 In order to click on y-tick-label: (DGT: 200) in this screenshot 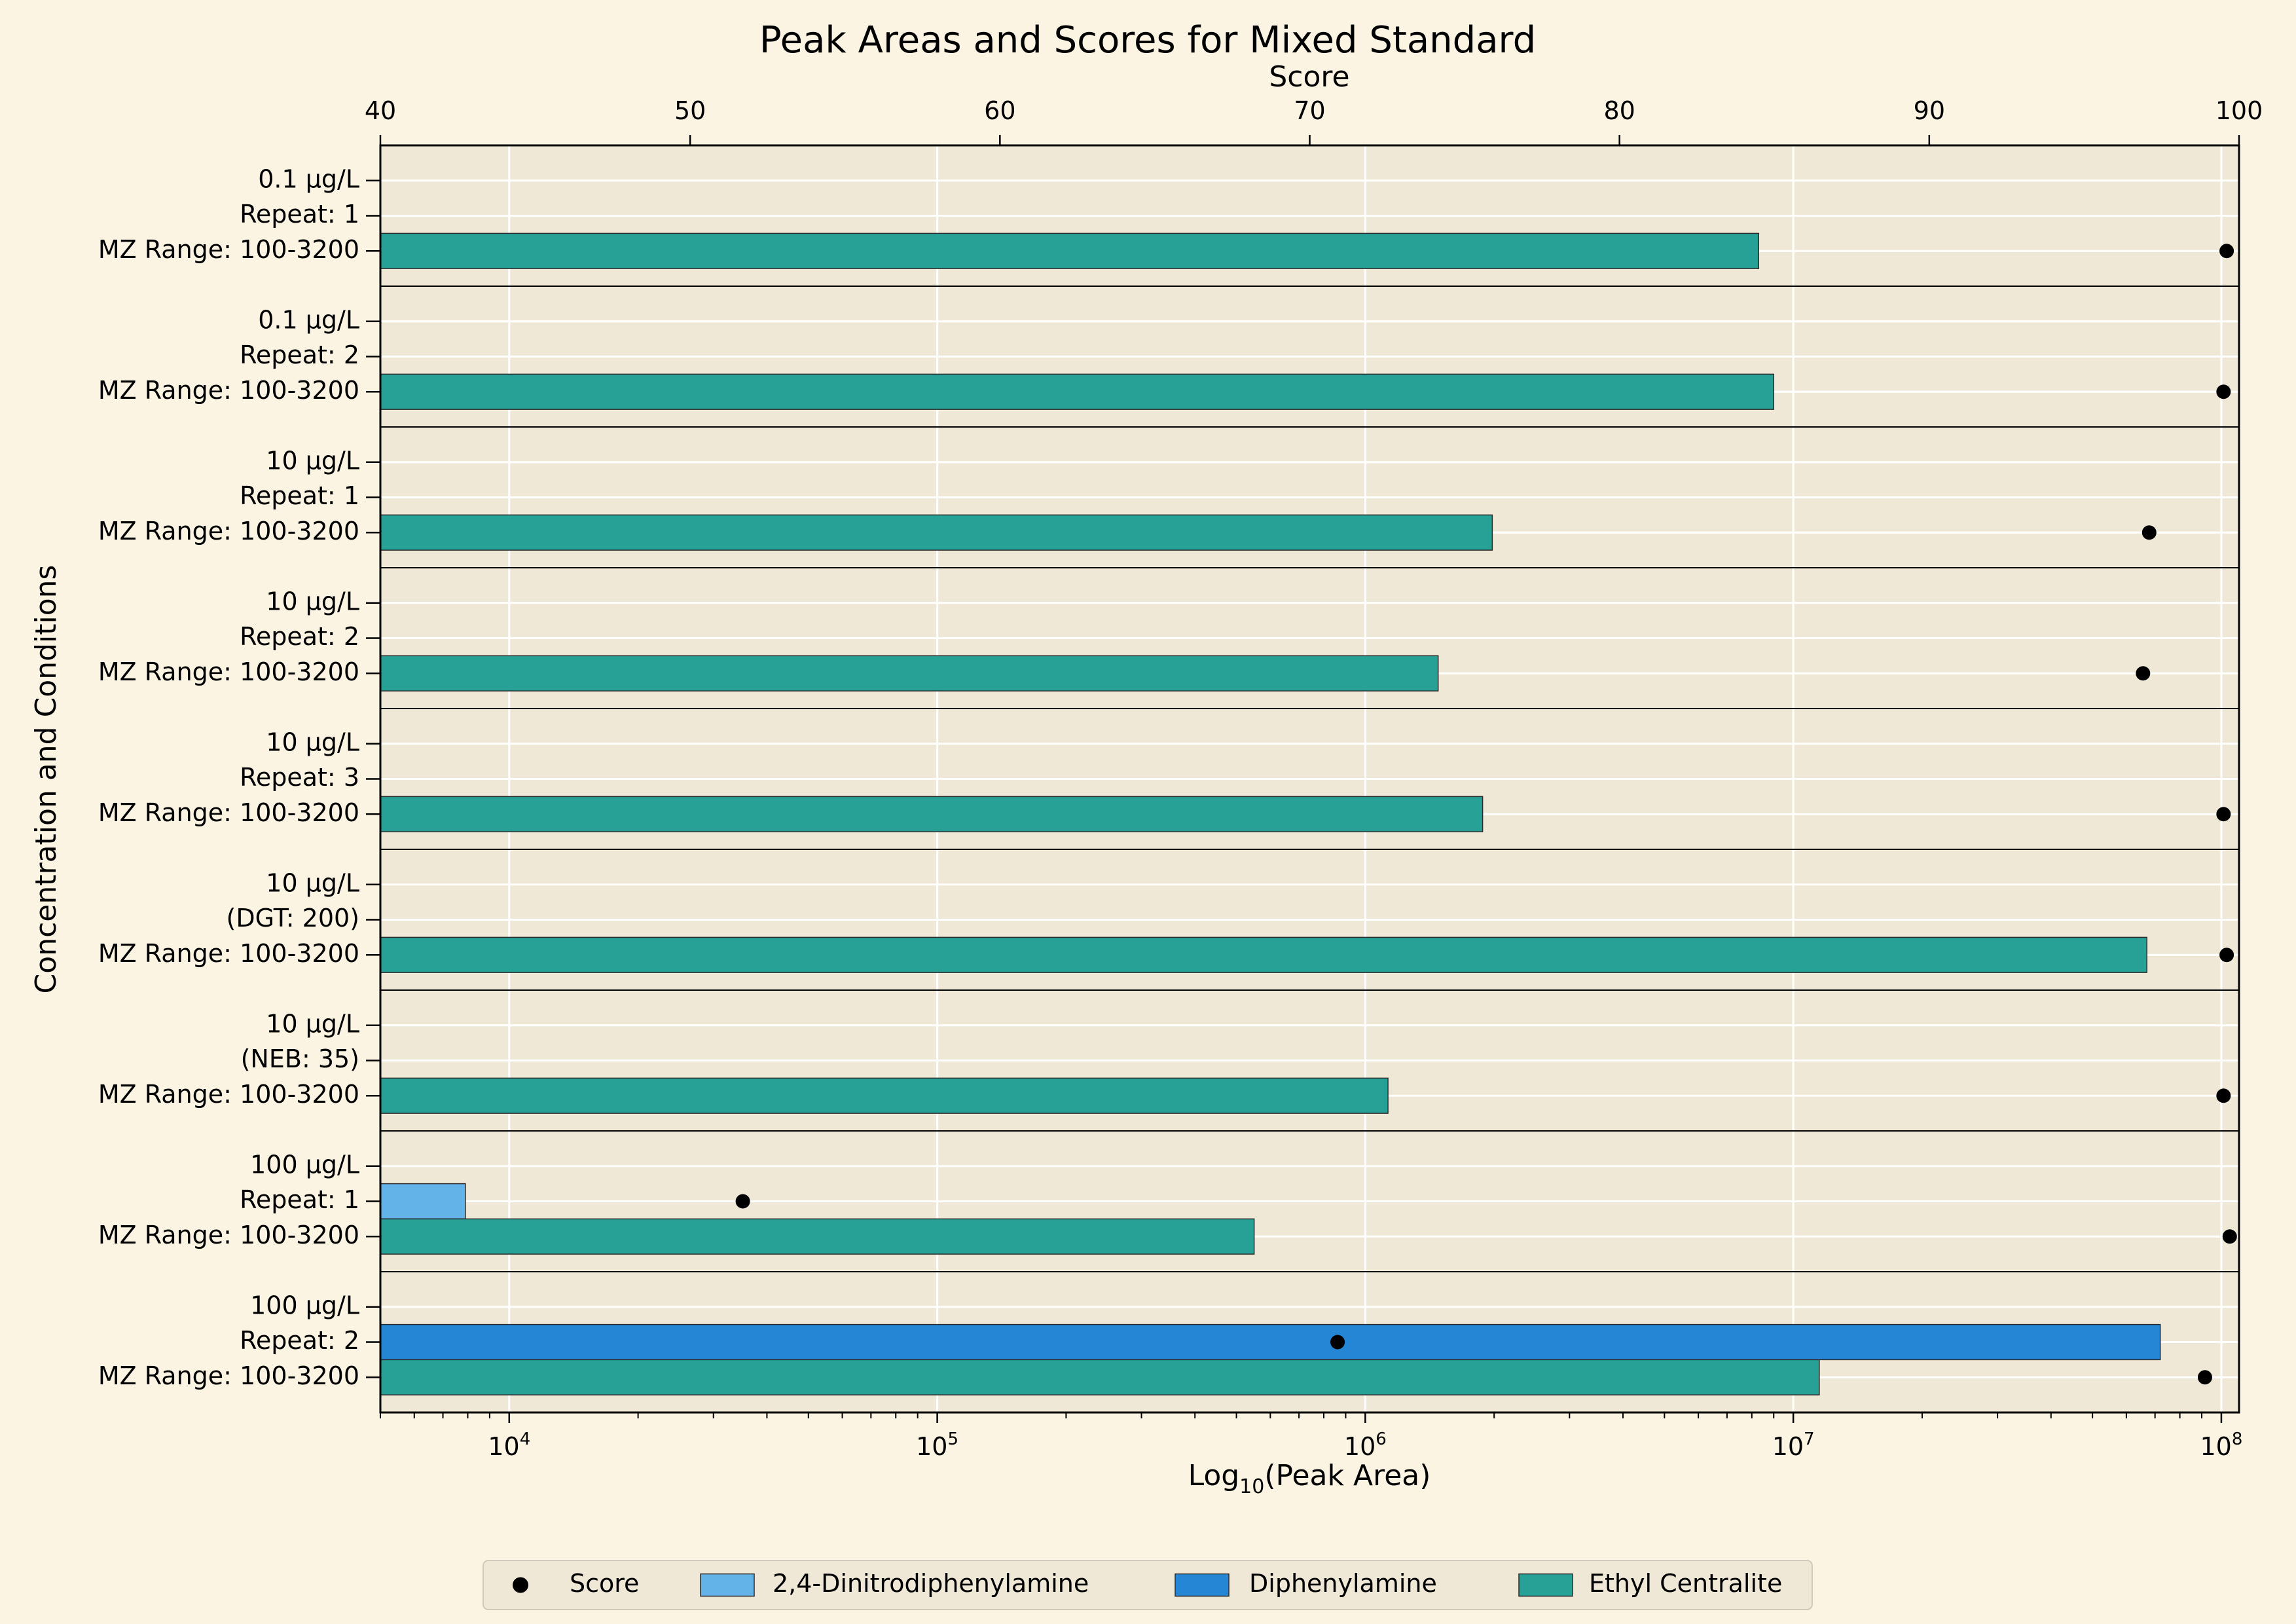, I will do `click(293, 918)`.